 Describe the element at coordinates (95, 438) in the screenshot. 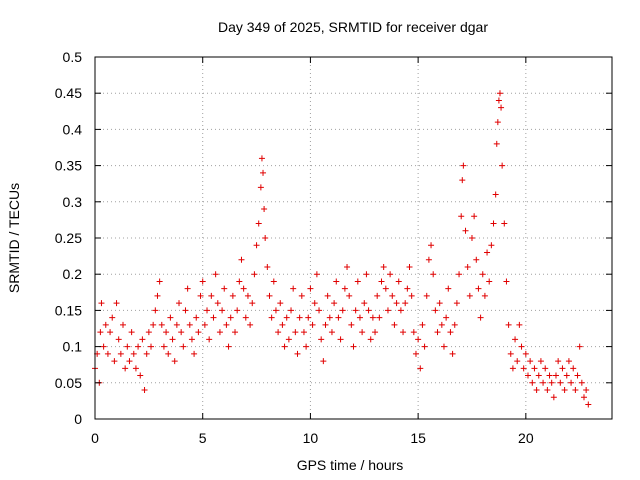

I see `x-tick-label: 0` at that location.